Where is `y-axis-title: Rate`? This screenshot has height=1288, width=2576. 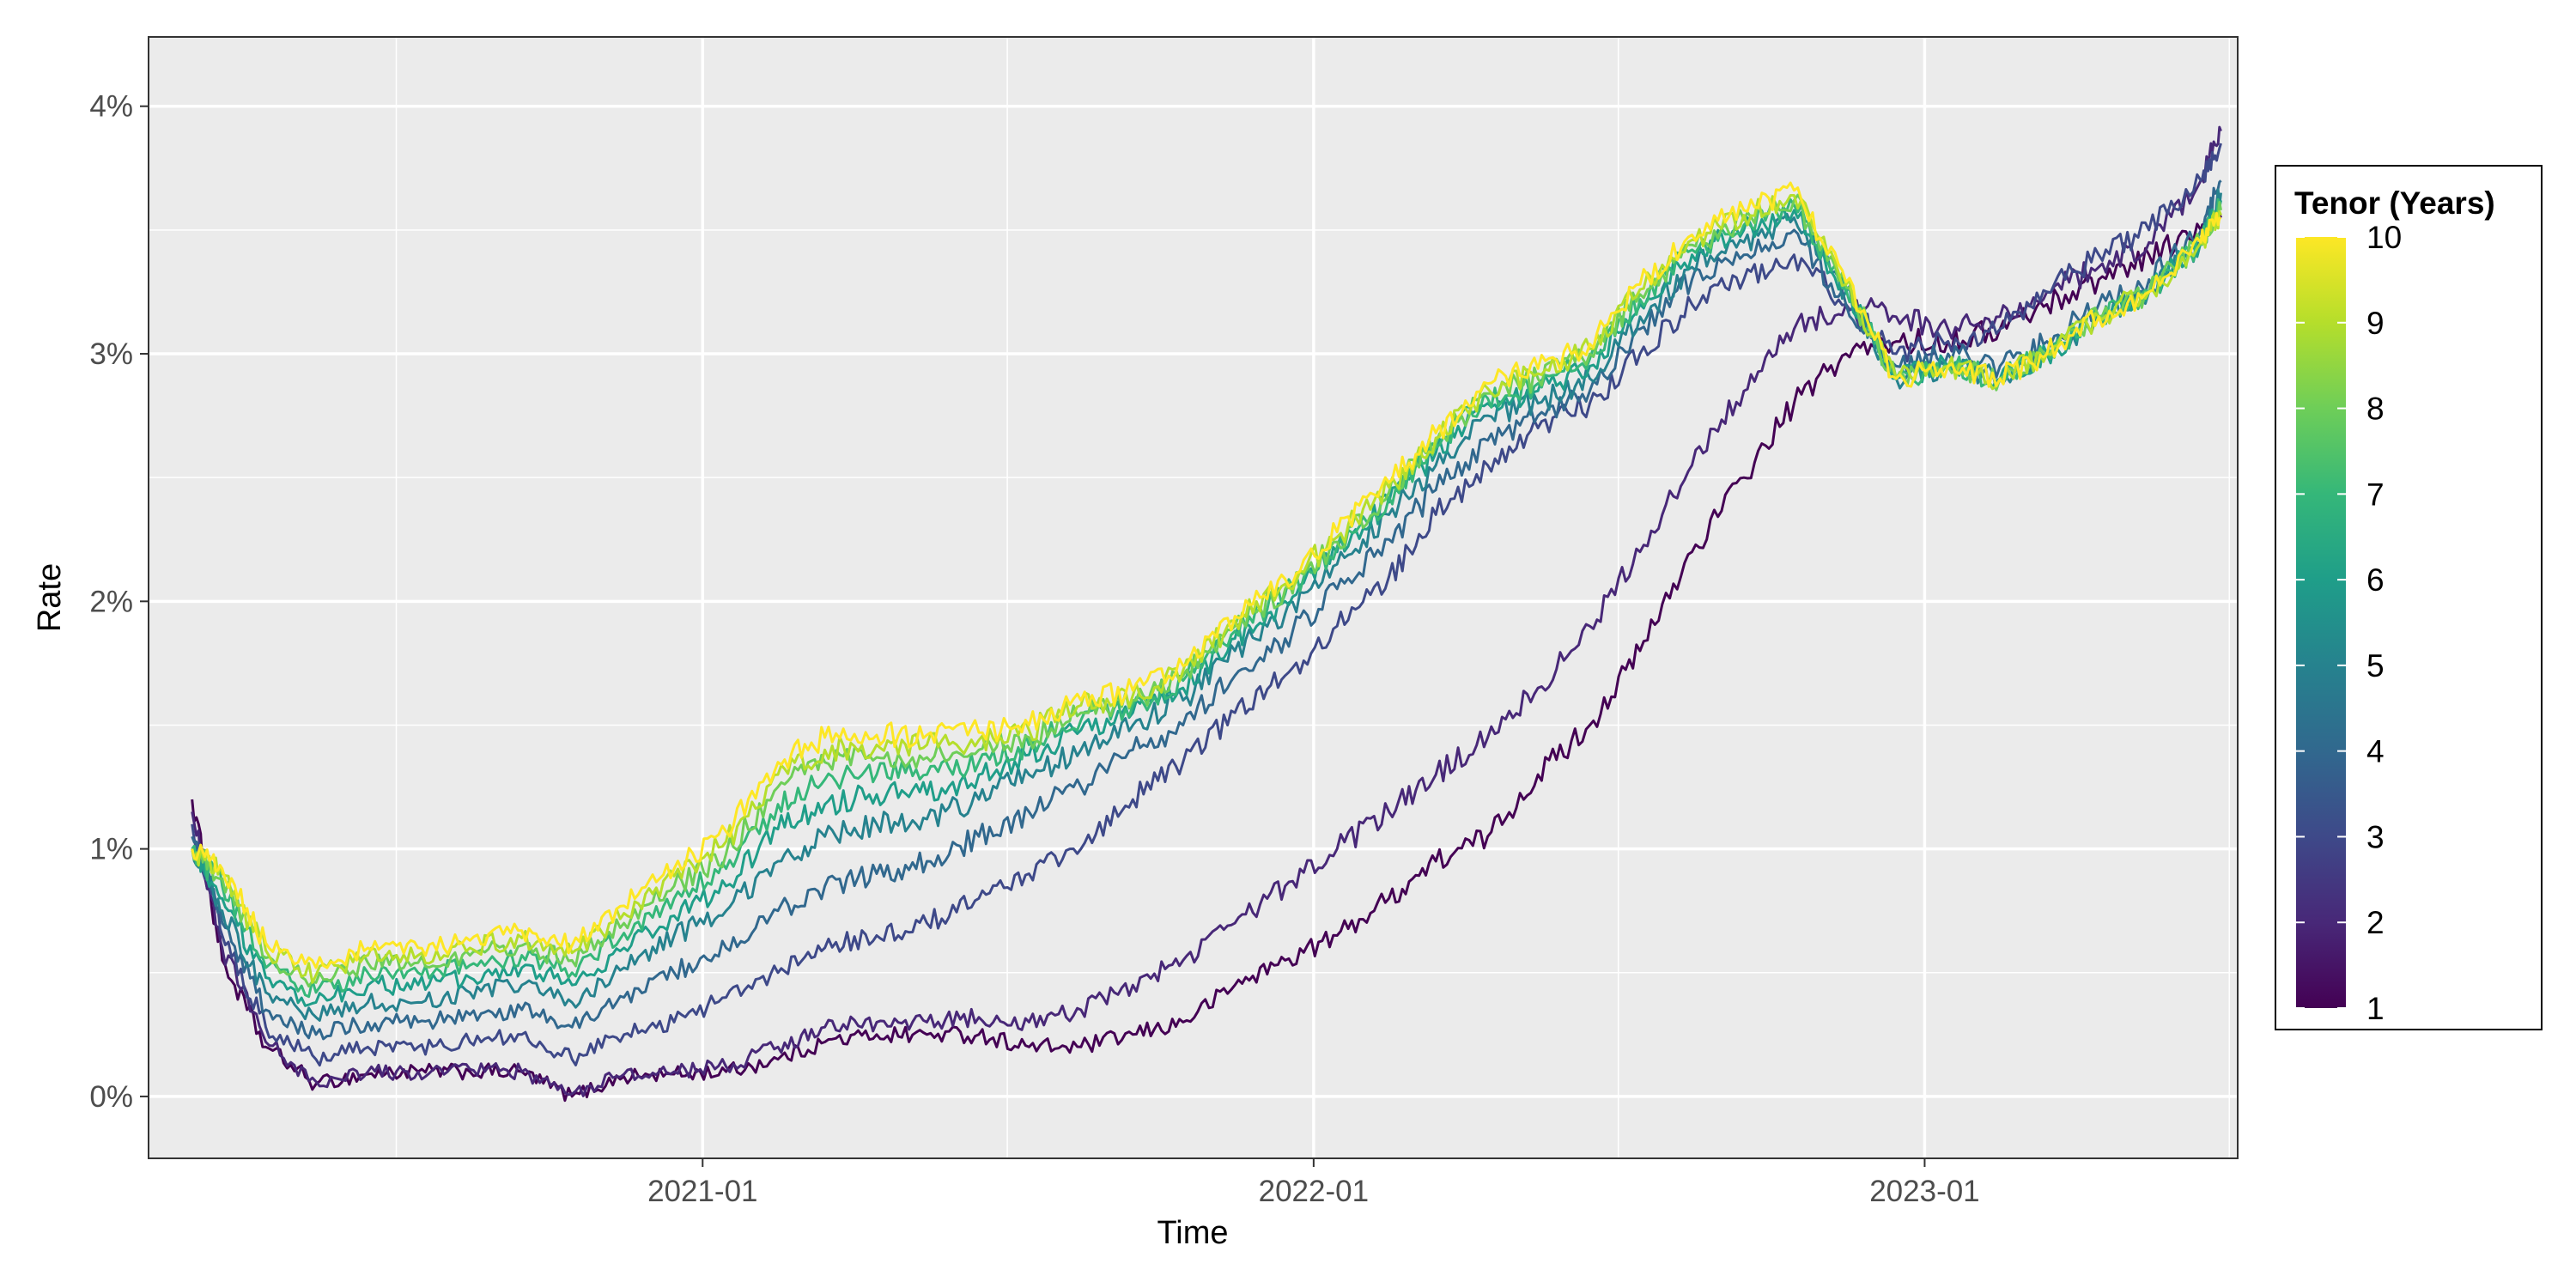
y-axis-title: Rate is located at coordinates (50, 597).